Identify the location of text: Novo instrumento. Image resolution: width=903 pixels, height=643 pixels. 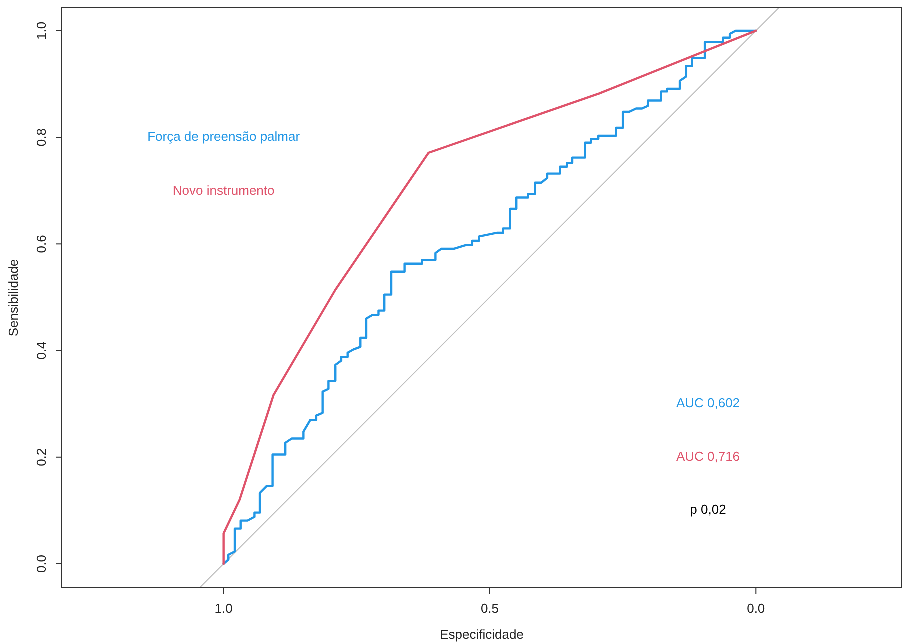
(223, 190).